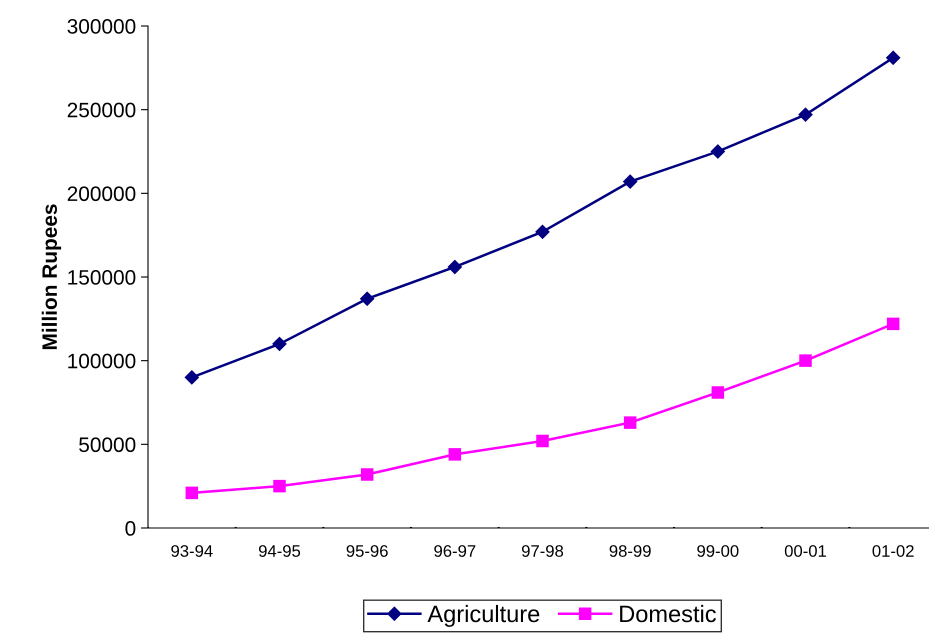 The height and width of the screenshot is (636, 929). Describe the element at coordinates (279, 551) in the screenshot. I see `x-tick-label: 94-95` at that location.